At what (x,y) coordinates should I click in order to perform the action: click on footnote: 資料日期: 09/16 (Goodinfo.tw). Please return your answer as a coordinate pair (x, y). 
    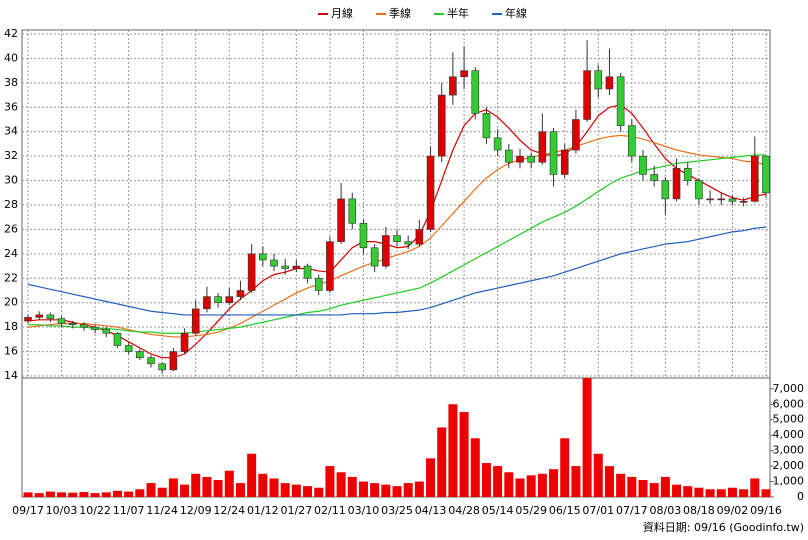
    Looking at the image, I should click on (723, 527).